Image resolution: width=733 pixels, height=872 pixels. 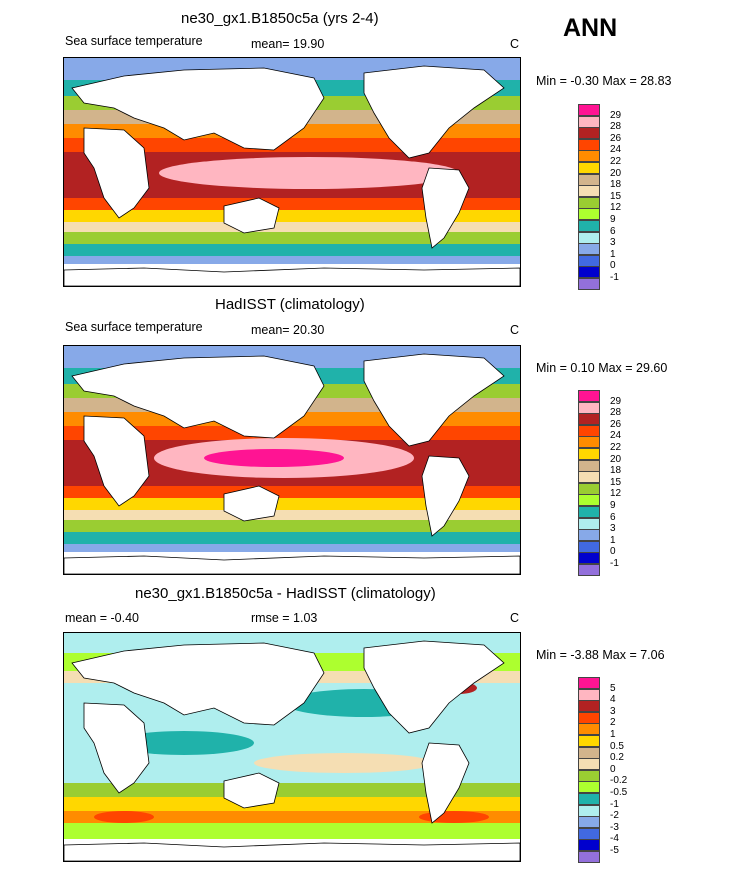 I want to click on p2-australia, so click(x=251, y=503).